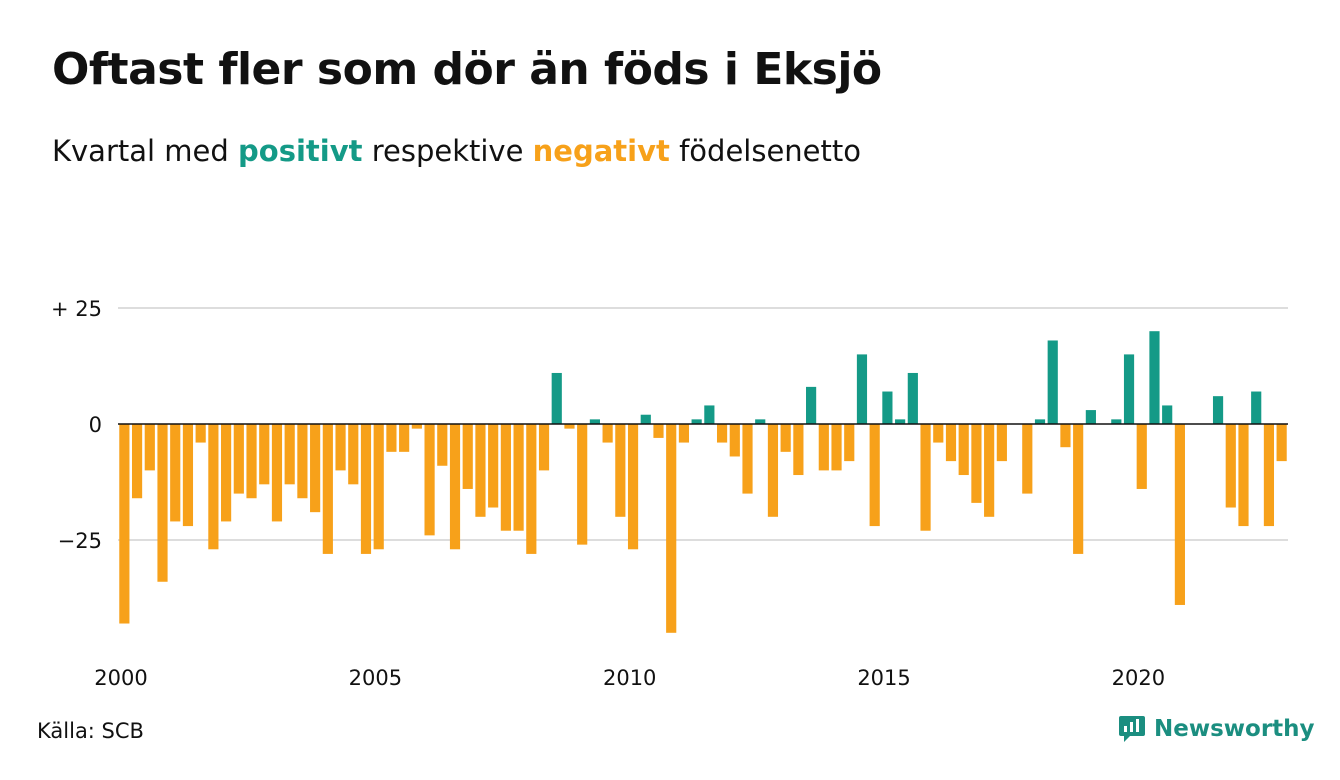 Image resolution: width=1340 pixels, height=780 pixels. I want to click on x-tick-label: 2010, so click(629, 678).